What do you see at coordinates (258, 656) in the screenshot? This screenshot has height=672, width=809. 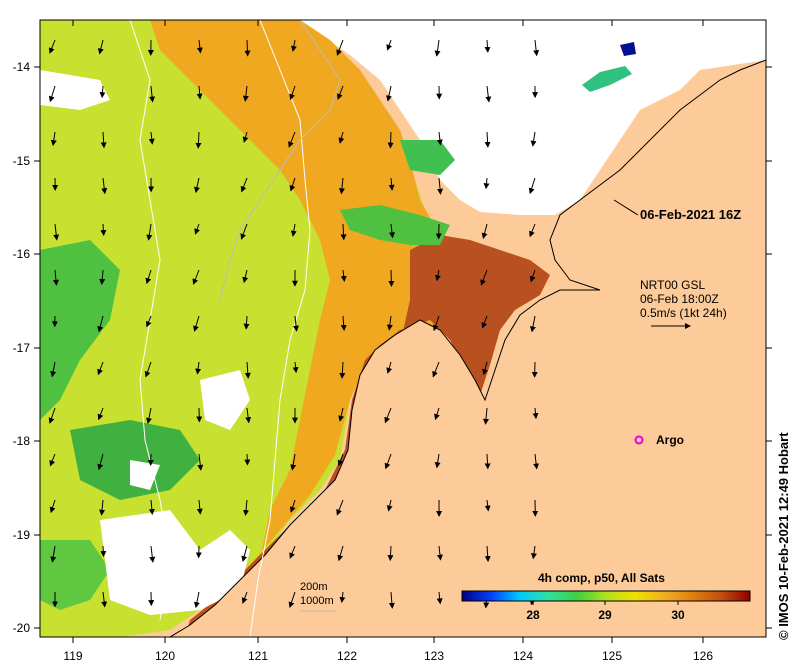 I see `x-tick-label: 121` at bounding box center [258, 656].